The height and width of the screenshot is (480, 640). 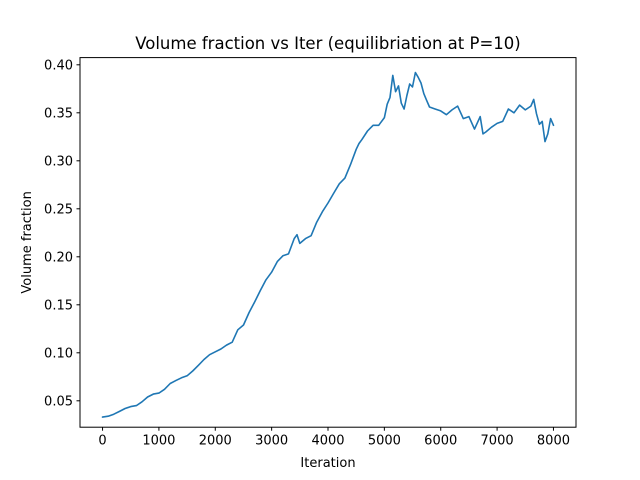 What do you see at coordinates (158, 441) in the screenshot?
I see `x-tick-label: 1000` at bounding box center [158, 441].